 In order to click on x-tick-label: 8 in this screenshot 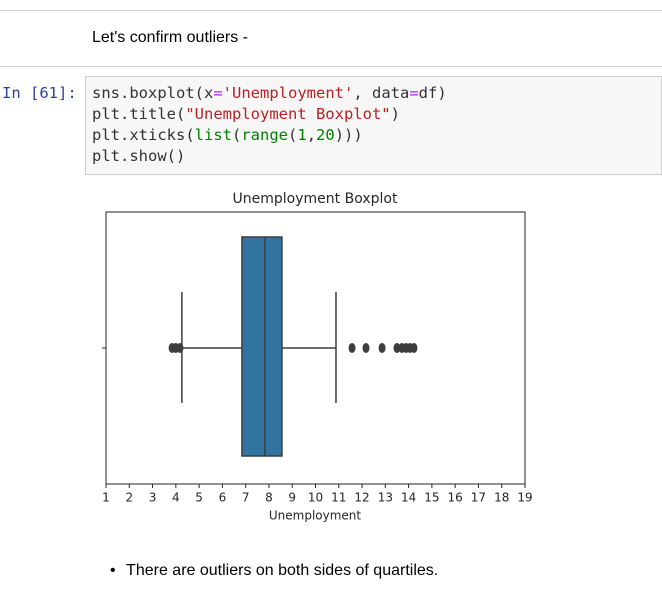, I will do `click(269, 498)`.